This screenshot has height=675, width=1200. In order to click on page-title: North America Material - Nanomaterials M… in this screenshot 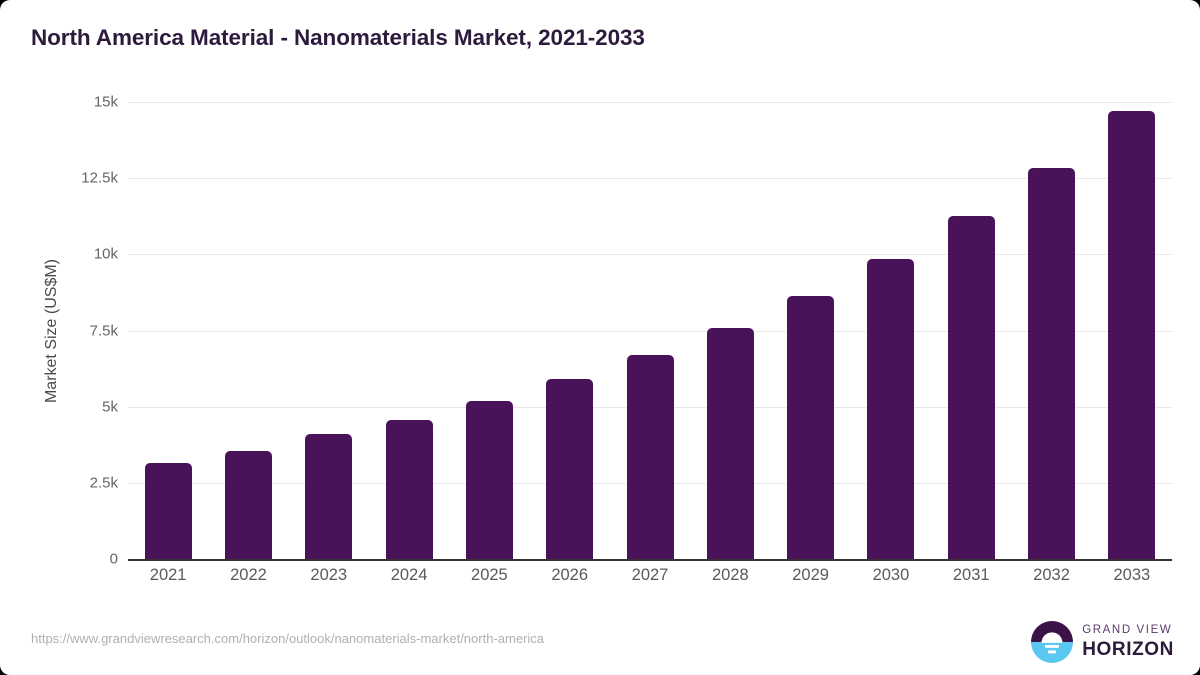, I will do `click(338, 37)`.